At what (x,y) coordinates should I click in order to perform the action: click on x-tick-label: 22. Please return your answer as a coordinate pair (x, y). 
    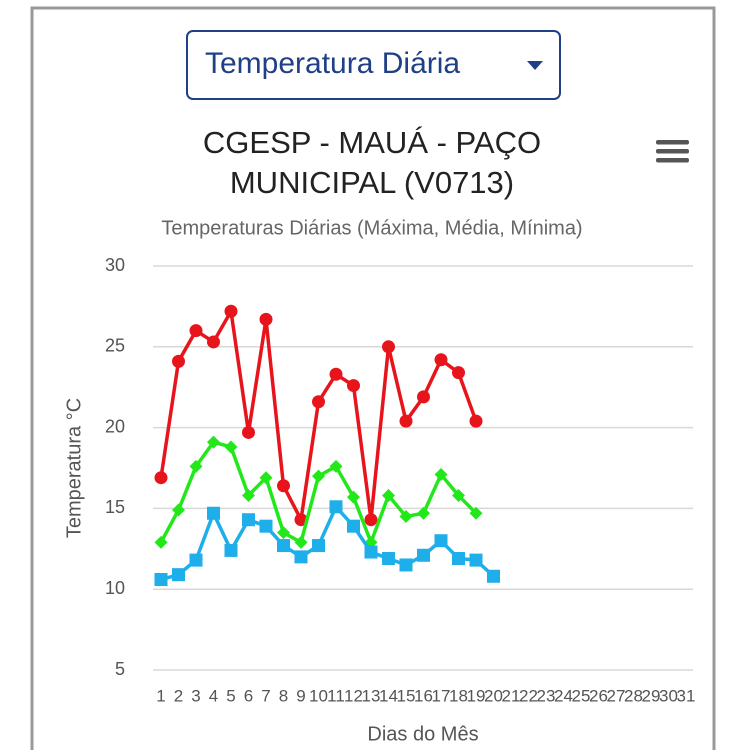
    Looking at the image, I should click on (528, 695).